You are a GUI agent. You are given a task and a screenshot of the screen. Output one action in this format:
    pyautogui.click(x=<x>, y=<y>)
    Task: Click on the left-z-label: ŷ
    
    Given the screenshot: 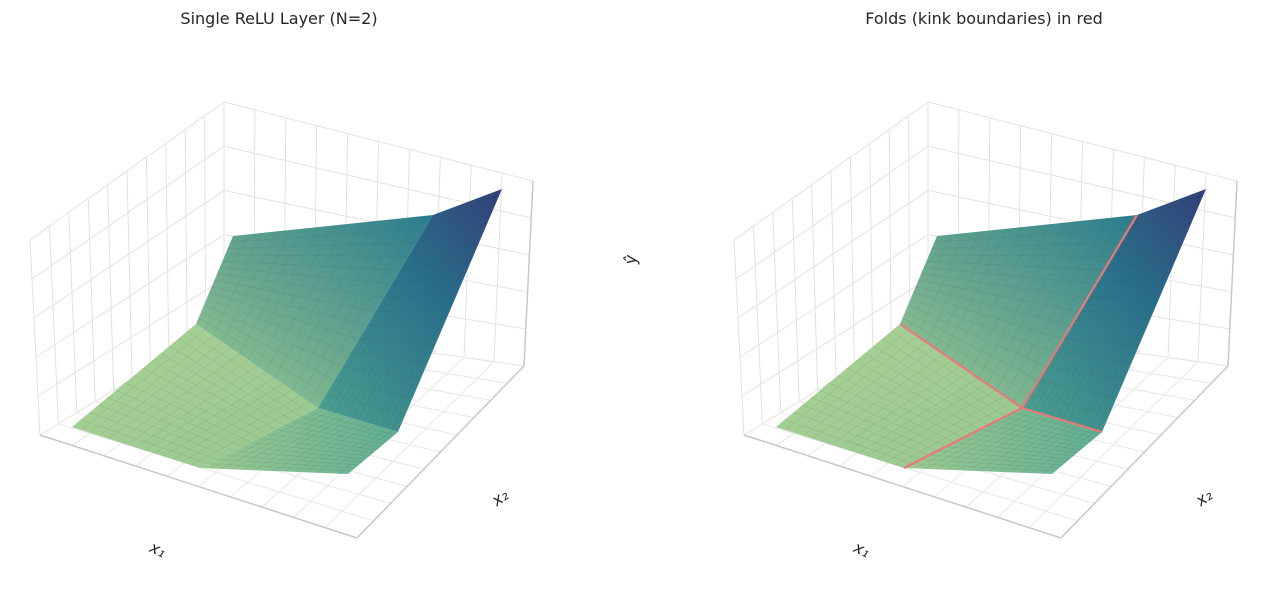 What is the action you would take?
    pyautogui.click(x=631, y=259)
    